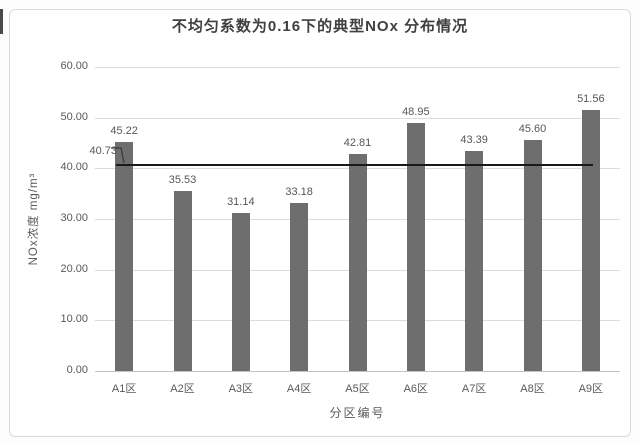  I want to click on x-axis-line, so click(357, 371).